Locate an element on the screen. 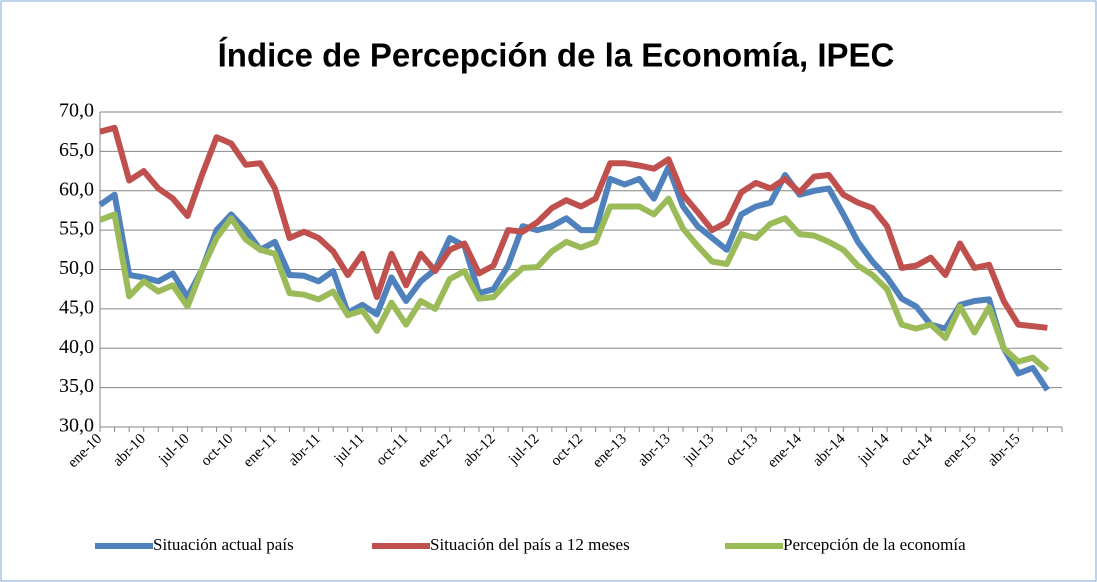 This screenshot has width=1097, height=582. y-tick-label: 55,0 is located at coordinates (76, 229).